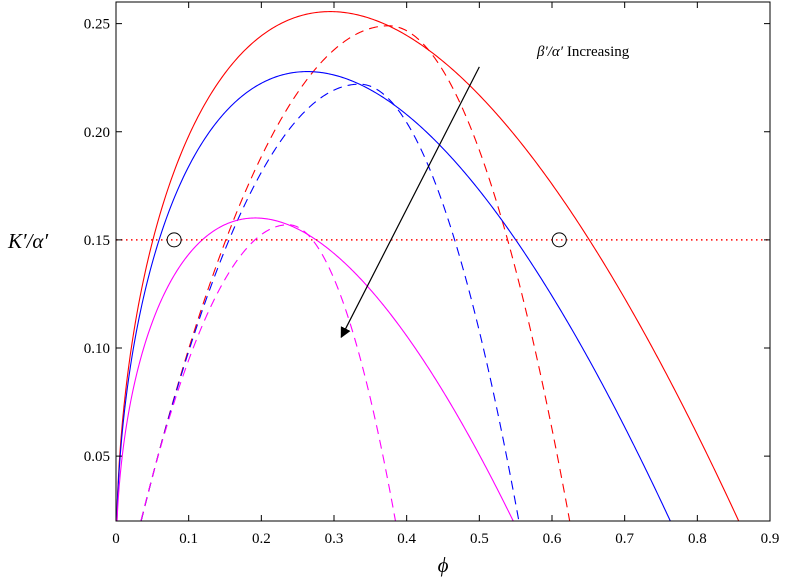 The image size is (787, 579). Describe the element at coordinates (97, 457) in the screenshot. I see `y-tick-label: 0.05` at that location.